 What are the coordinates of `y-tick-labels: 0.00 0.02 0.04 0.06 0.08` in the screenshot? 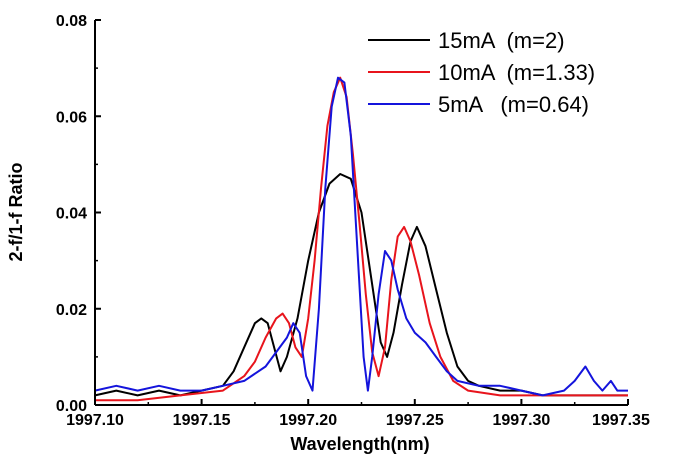 It's located at (71, 214).